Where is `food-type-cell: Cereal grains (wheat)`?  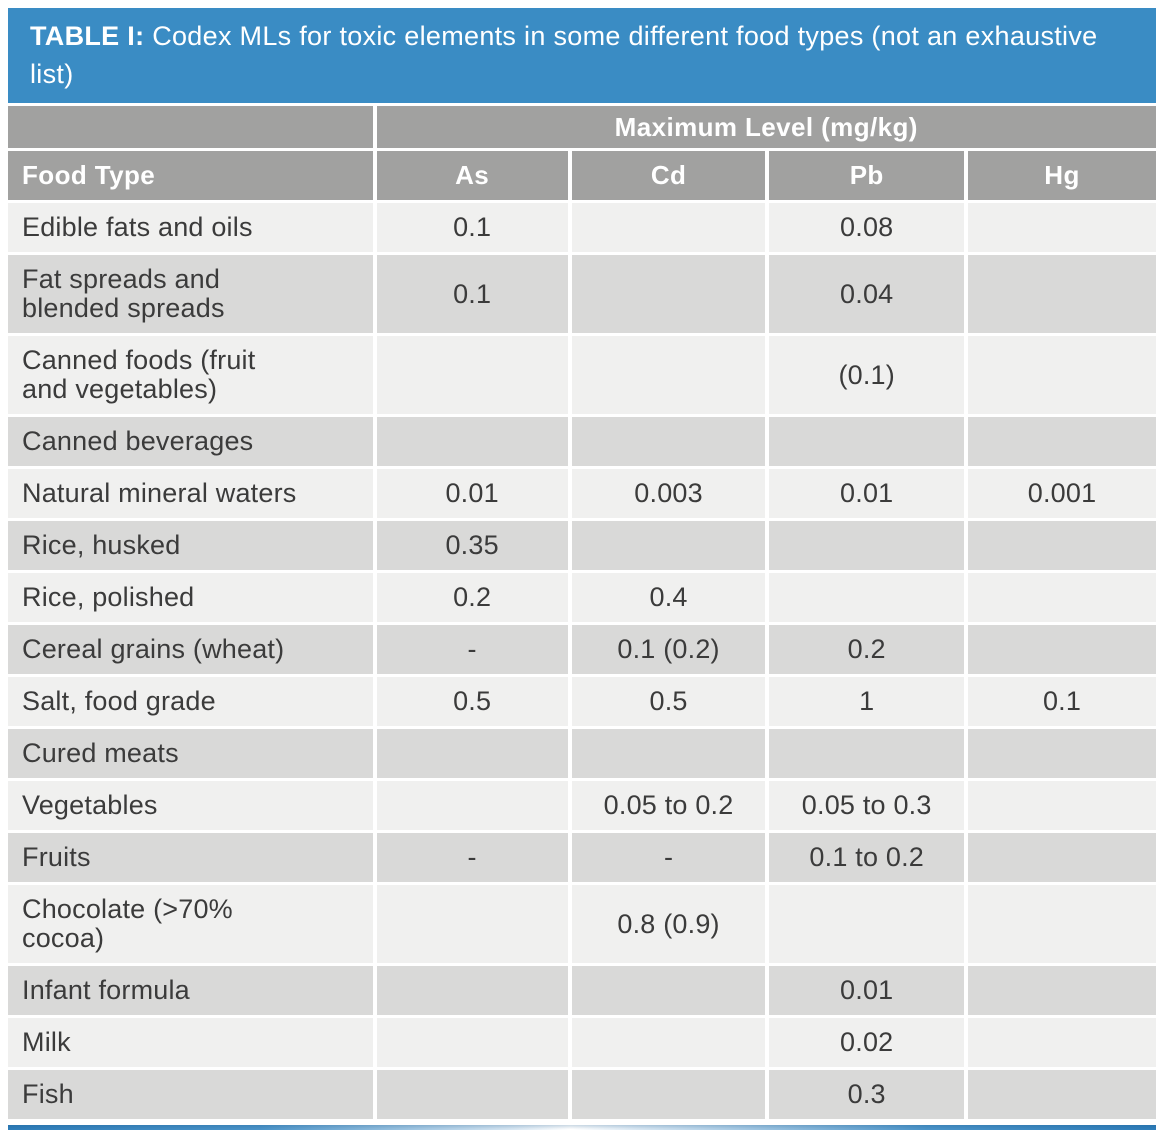
food-type-cell: Cereal grains (wheat) is located at coordinates (190, 649).